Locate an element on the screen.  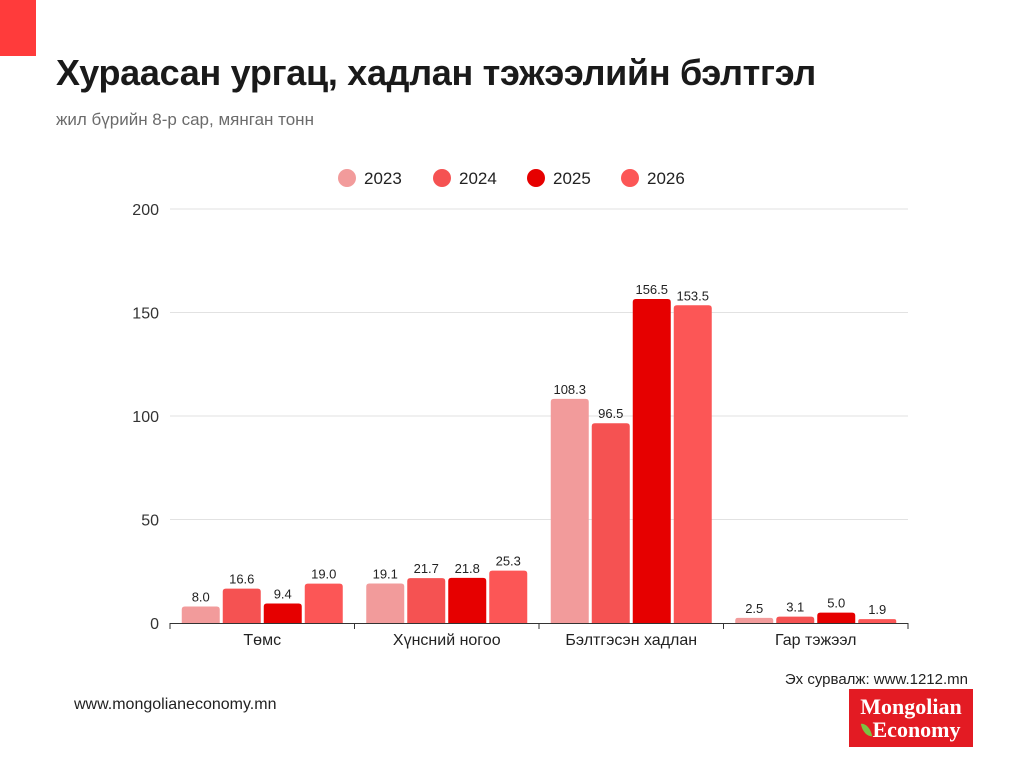
chart-subtitle: жил бүрийн 8-р сар, мянган тонн is located at coordinates (185, 119).